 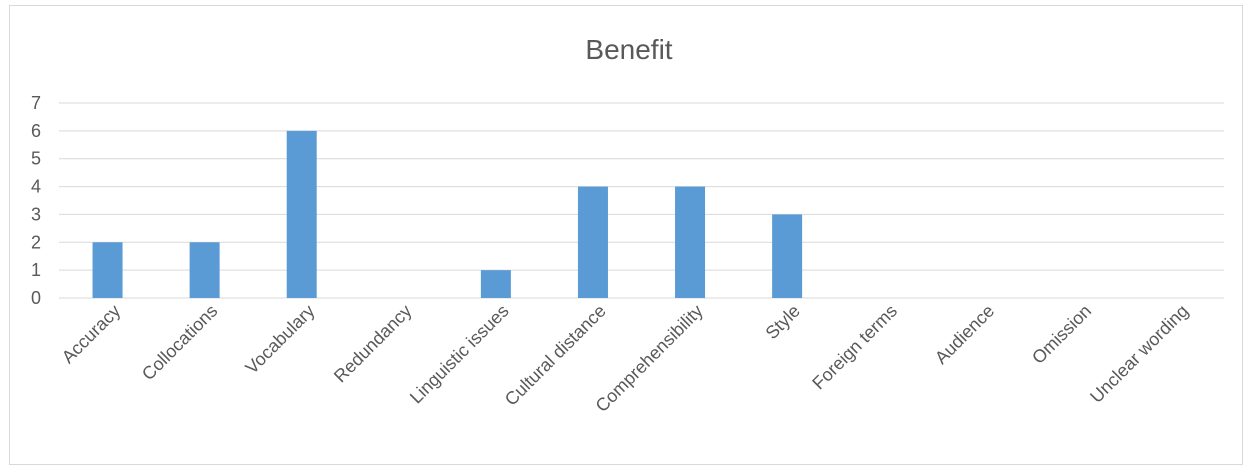 I want to click on x-tick-label: Unclear wording, so click(x=1139, y=354).